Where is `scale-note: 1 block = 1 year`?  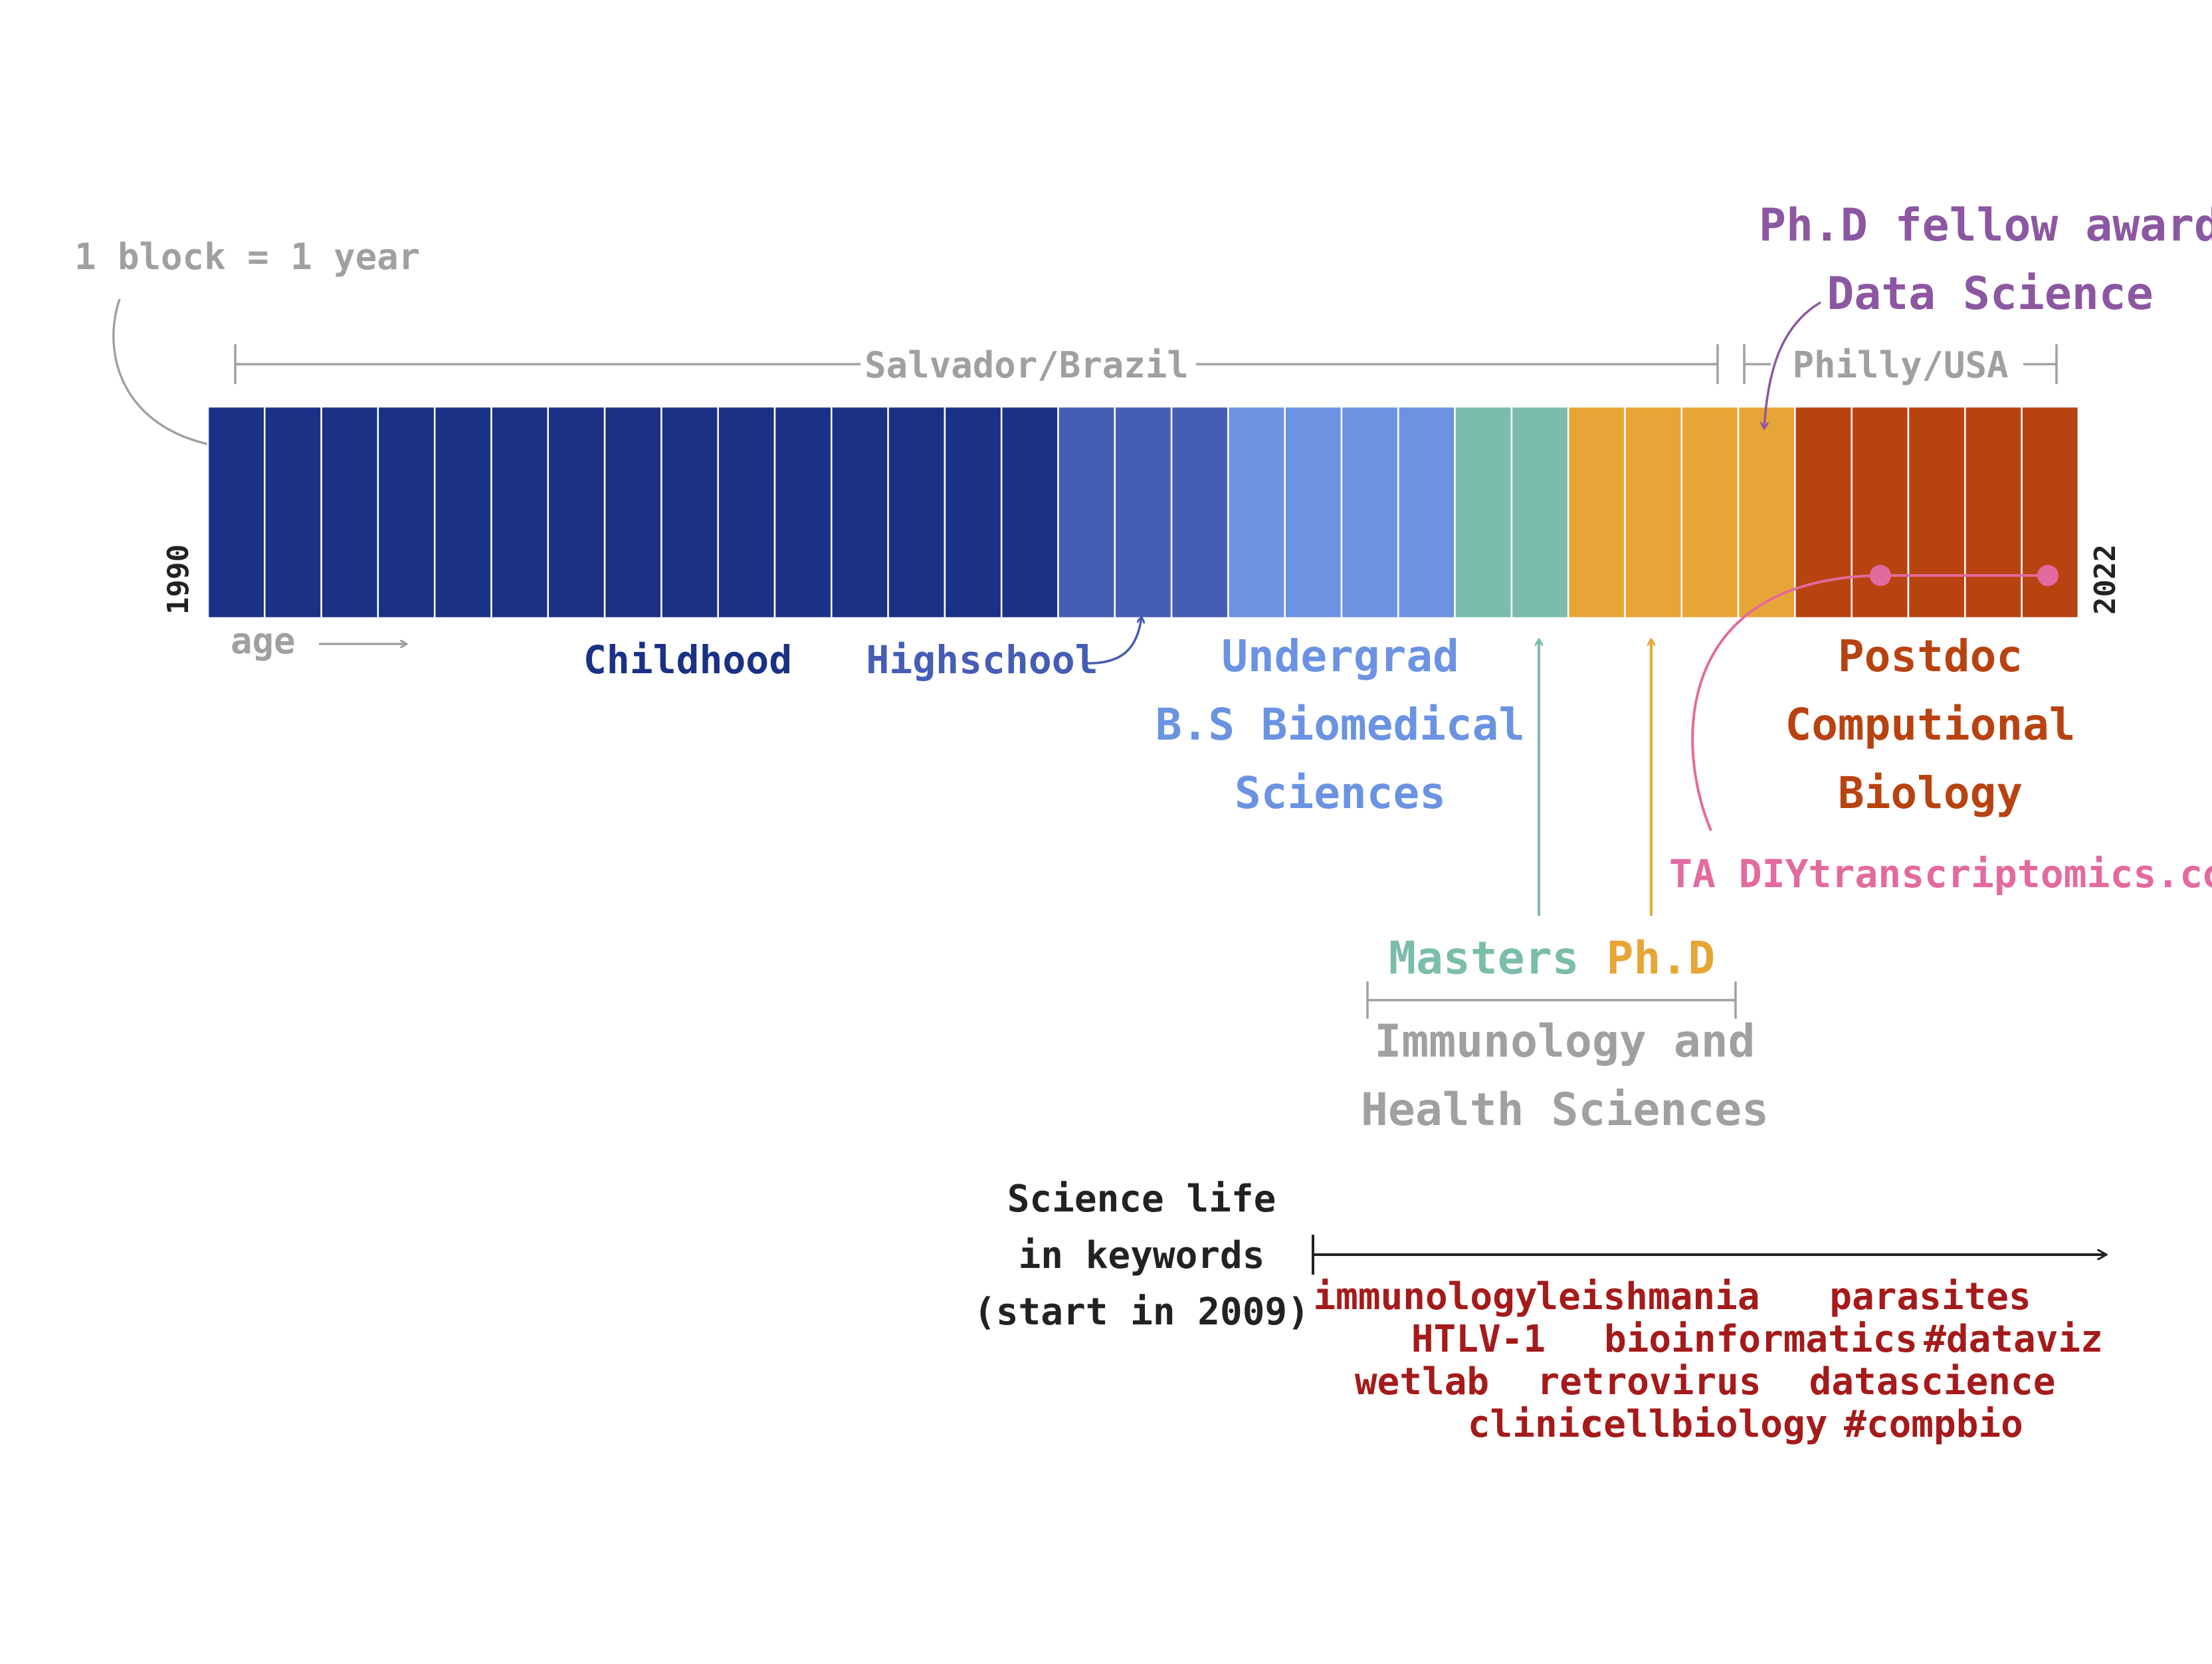
scale-note: 1 block = 1 year is located at coordinates (247, 257).